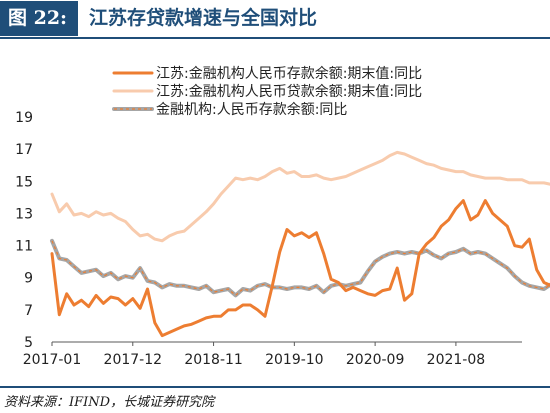  What do you see at coordinates (52, 360) in the screenshot?
I see `x-tick-label: 2017-01` at bounding box center [52, 360].